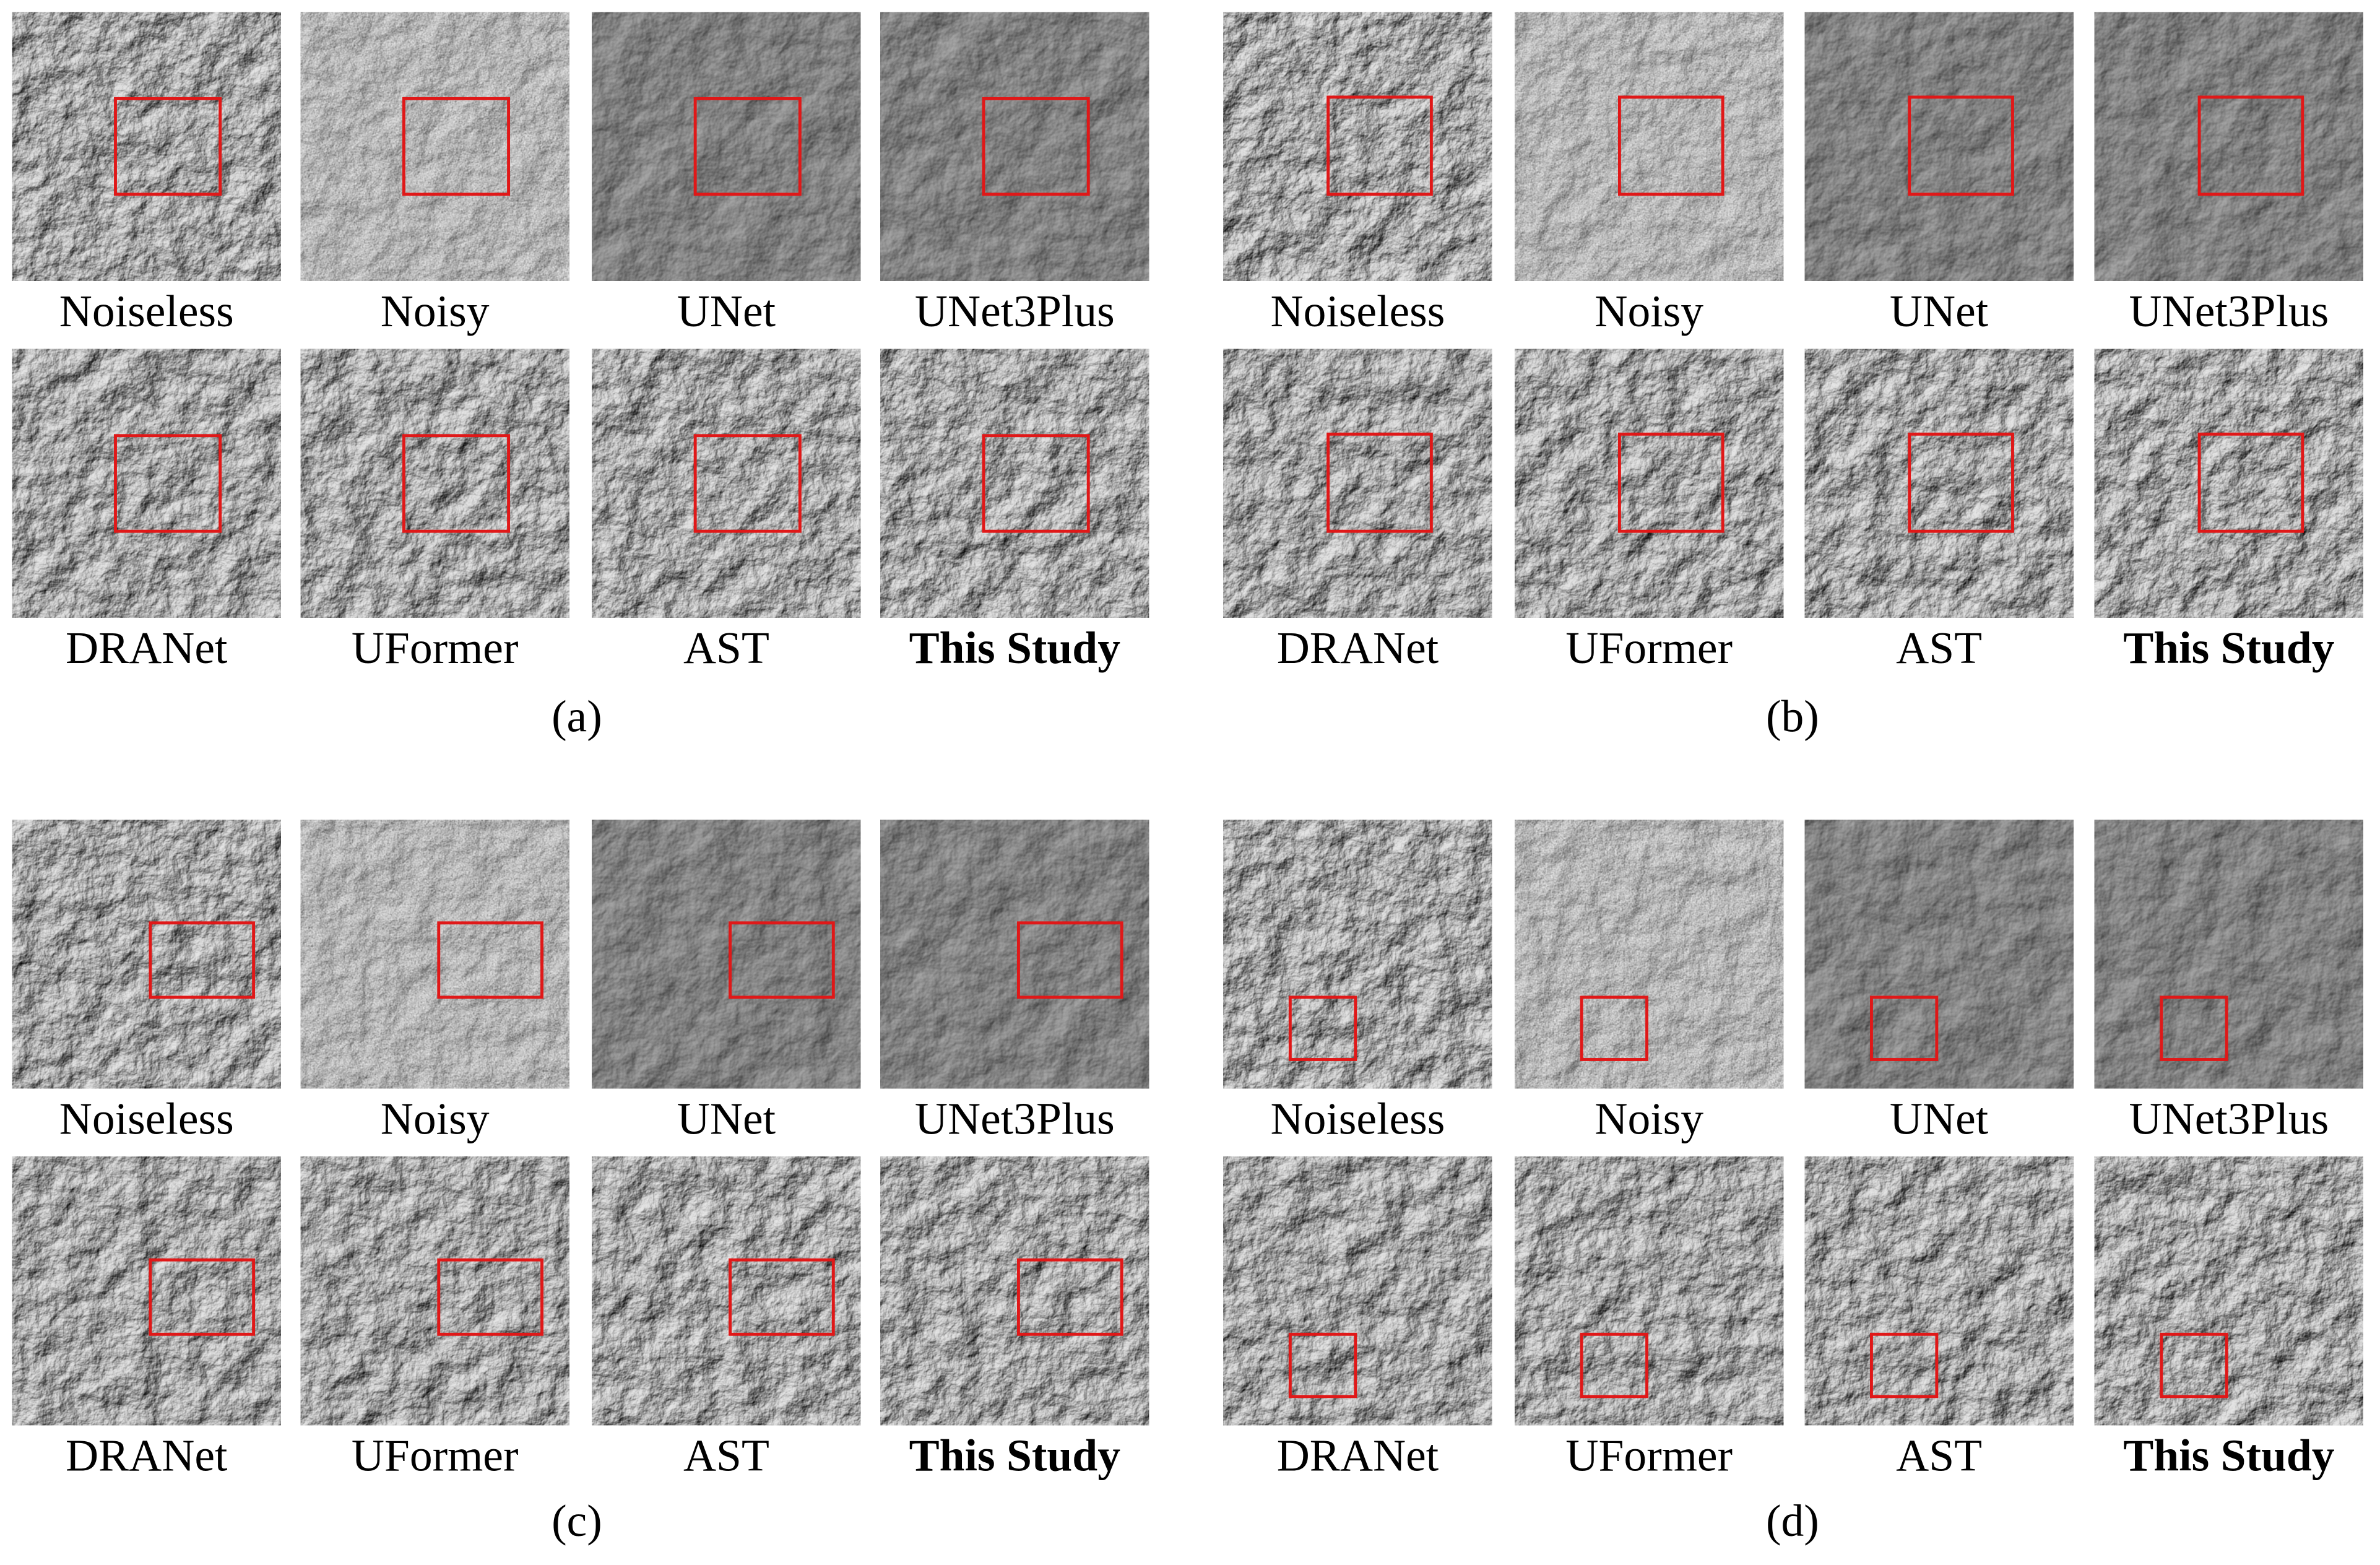 This screenshot has width=2380, height=1565. What do you see at coordinates (577, 717) in the screenshot?
I see `panel-caption: (a)` at bounding box center [577, 717].